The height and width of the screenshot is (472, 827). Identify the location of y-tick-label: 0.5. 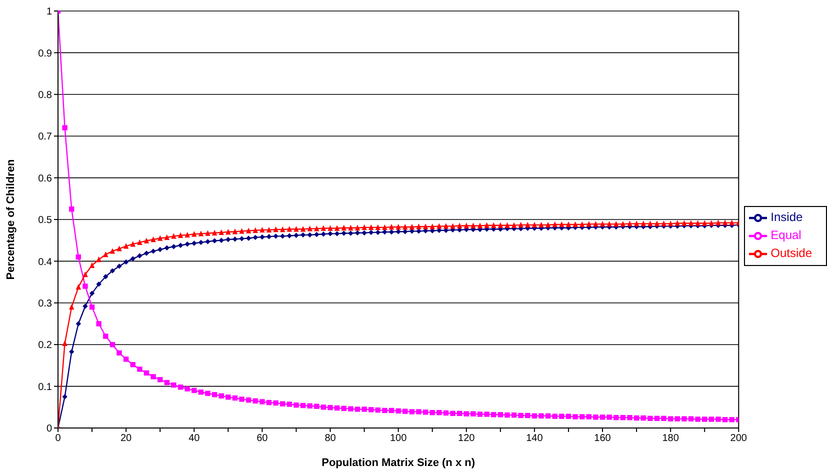
(45, 220).